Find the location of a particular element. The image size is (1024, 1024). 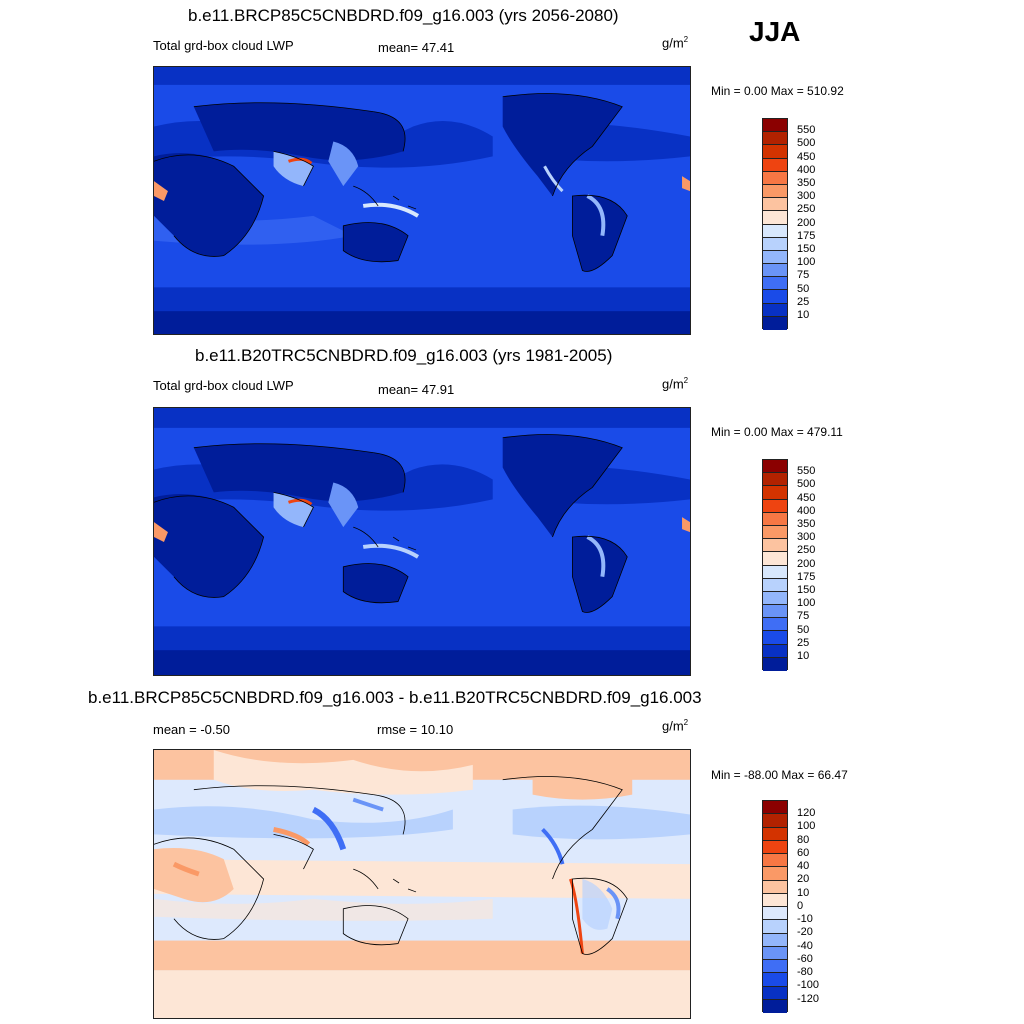

panel1-colorbar-label: 250 is located at coordinates (806, 209).